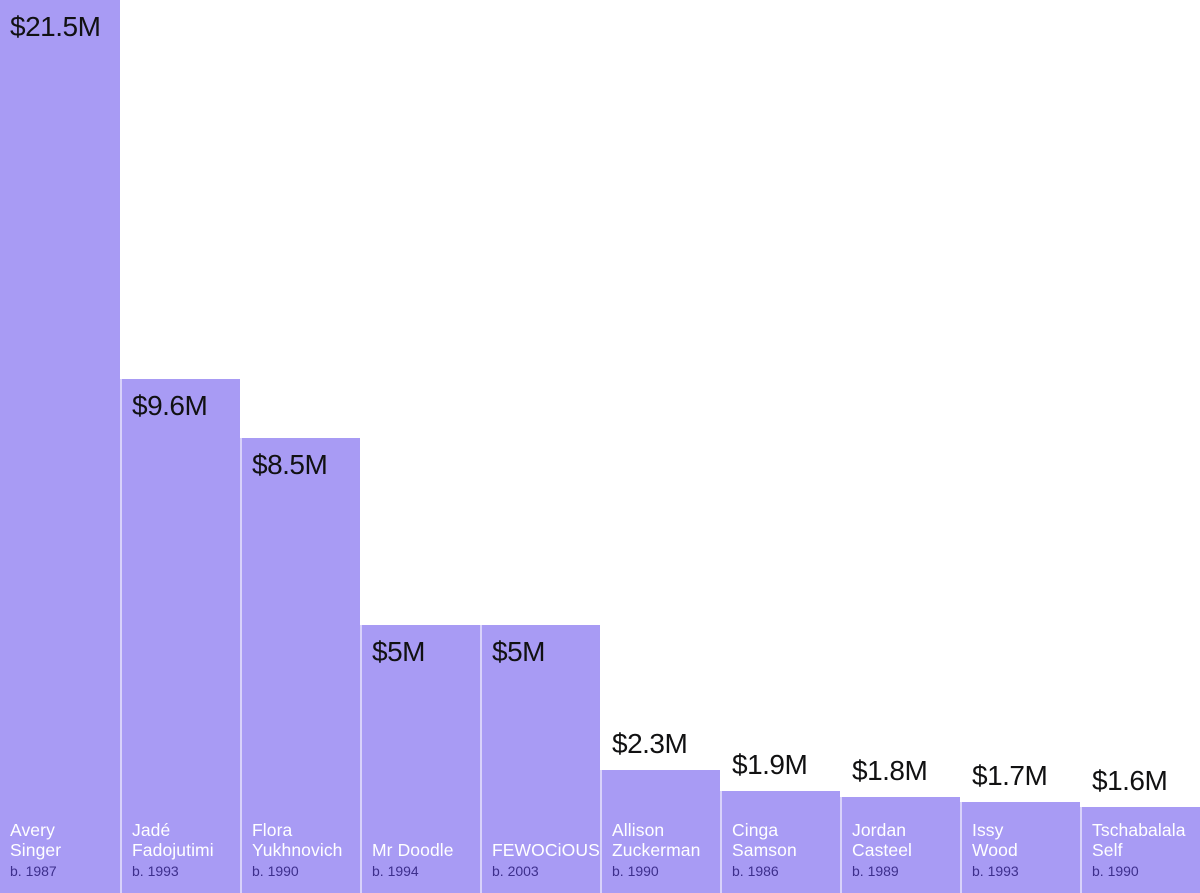 This screenshot has height=893, width=1200. Describe the element at coordinates (33, 871) in the screenshot. I see `artist-birth-year: b. 1987` at that location.